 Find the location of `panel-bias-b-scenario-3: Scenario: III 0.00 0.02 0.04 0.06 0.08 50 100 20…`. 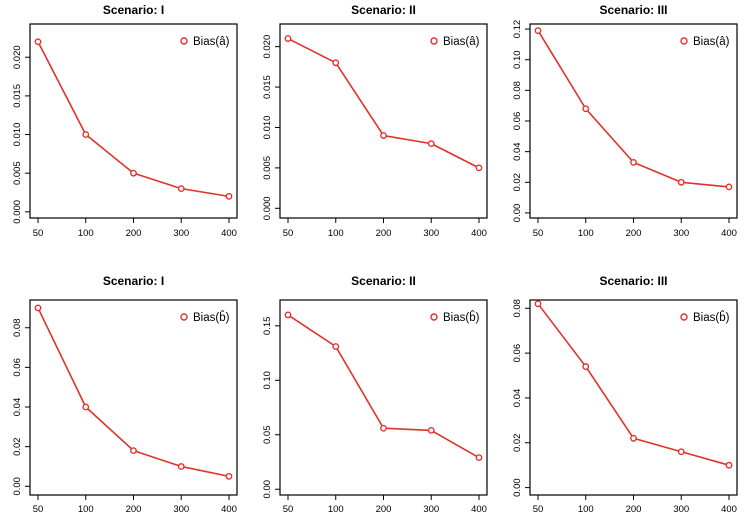

panel-bias-b-scenario-3: Scenario: III 0.00 0.02 0.04 0.06 0.08 50 100 20… is located at coordinates (625, 394).